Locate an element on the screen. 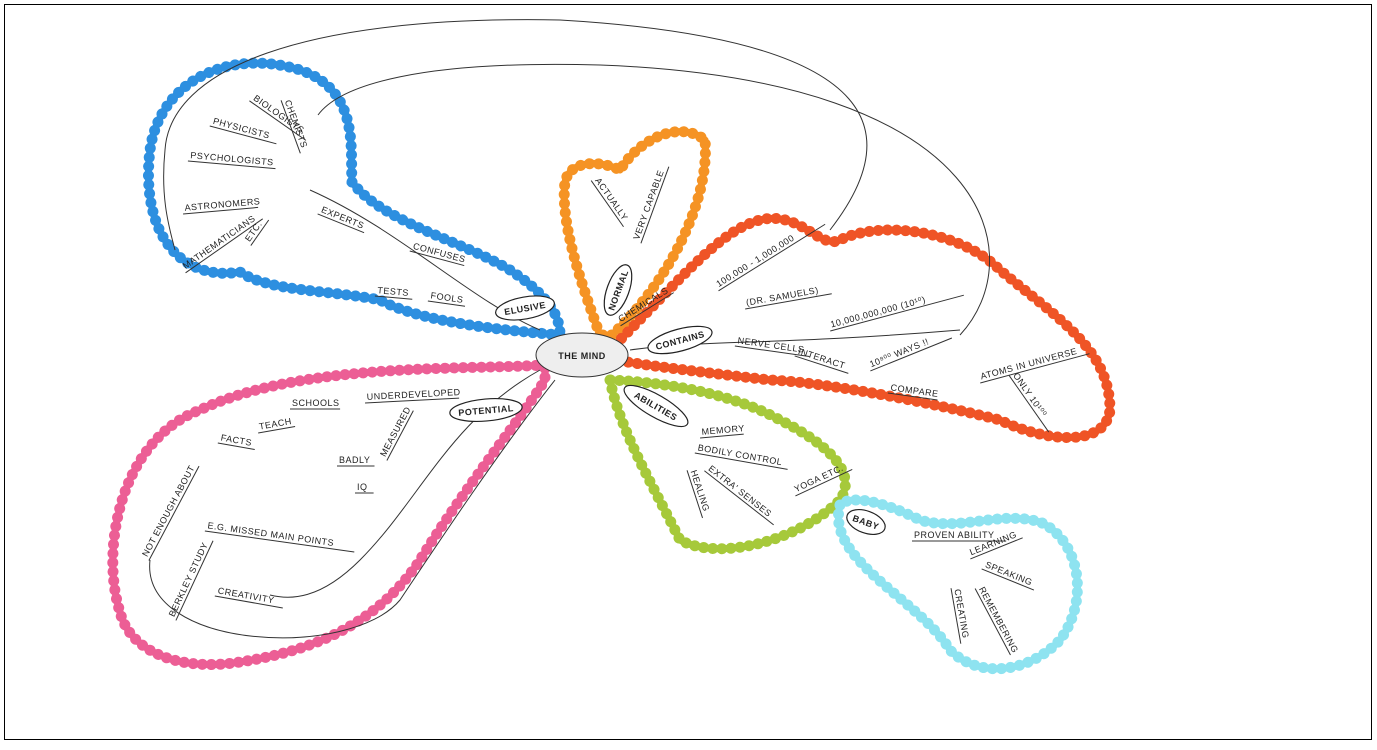  branch-item: UNDERDEVELOPED is located at coordinates (413, 395).